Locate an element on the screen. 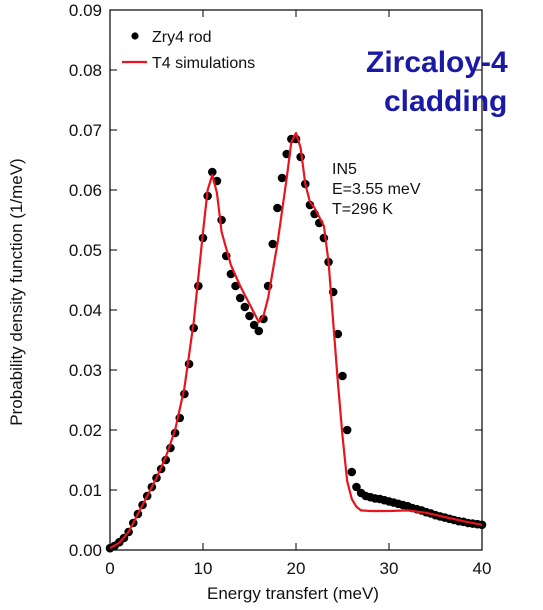  x-tick-label: 20 is located at coordinates (296, 568).